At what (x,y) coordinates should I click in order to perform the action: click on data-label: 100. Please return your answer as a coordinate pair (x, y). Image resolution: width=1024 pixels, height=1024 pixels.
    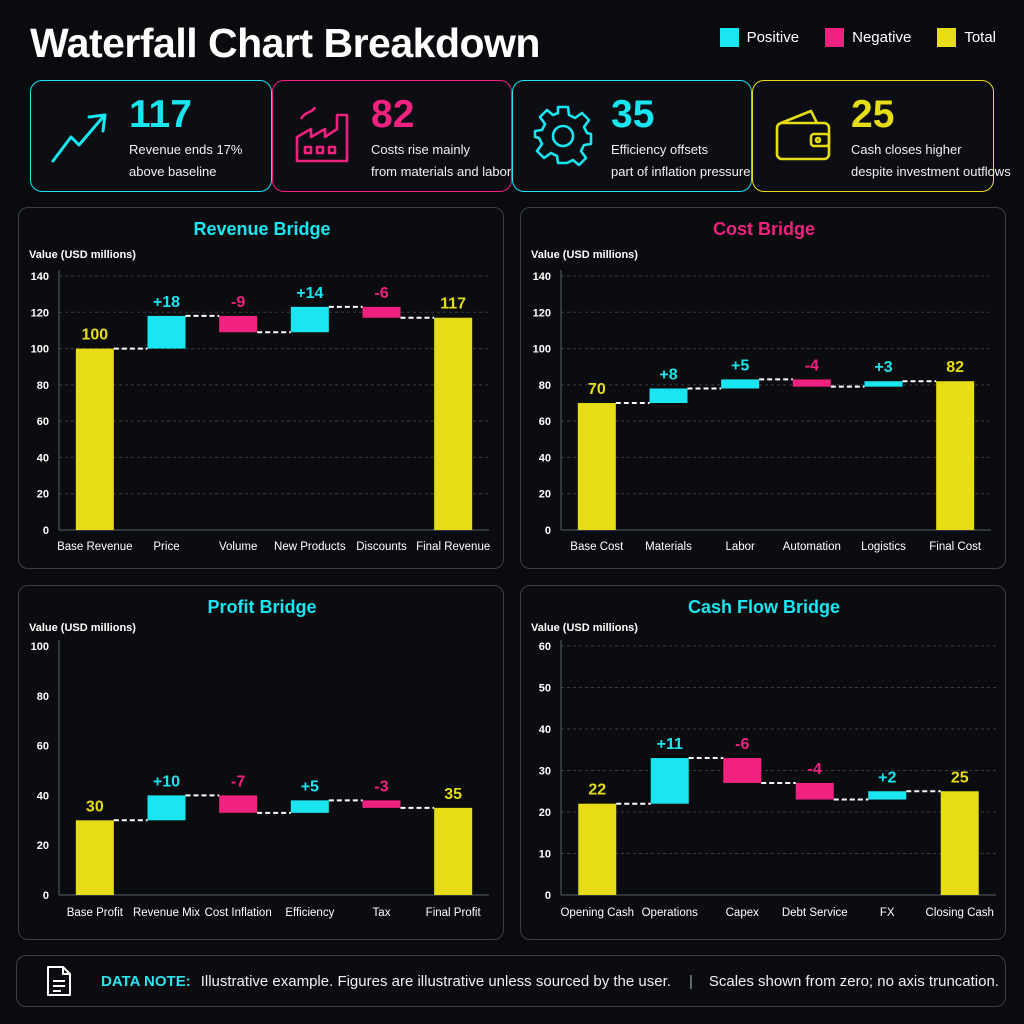
    Looking at the image, I should click on (94, 335).